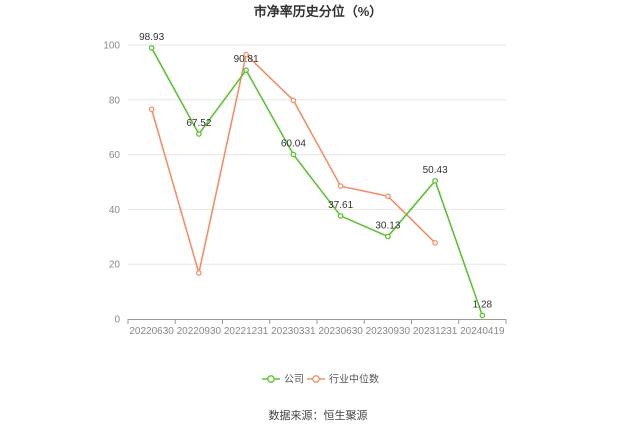  Describe the element at coordinates (318, 11) in the screenshot. I see `chart-title: 市净率历史分位（%）` at that location.